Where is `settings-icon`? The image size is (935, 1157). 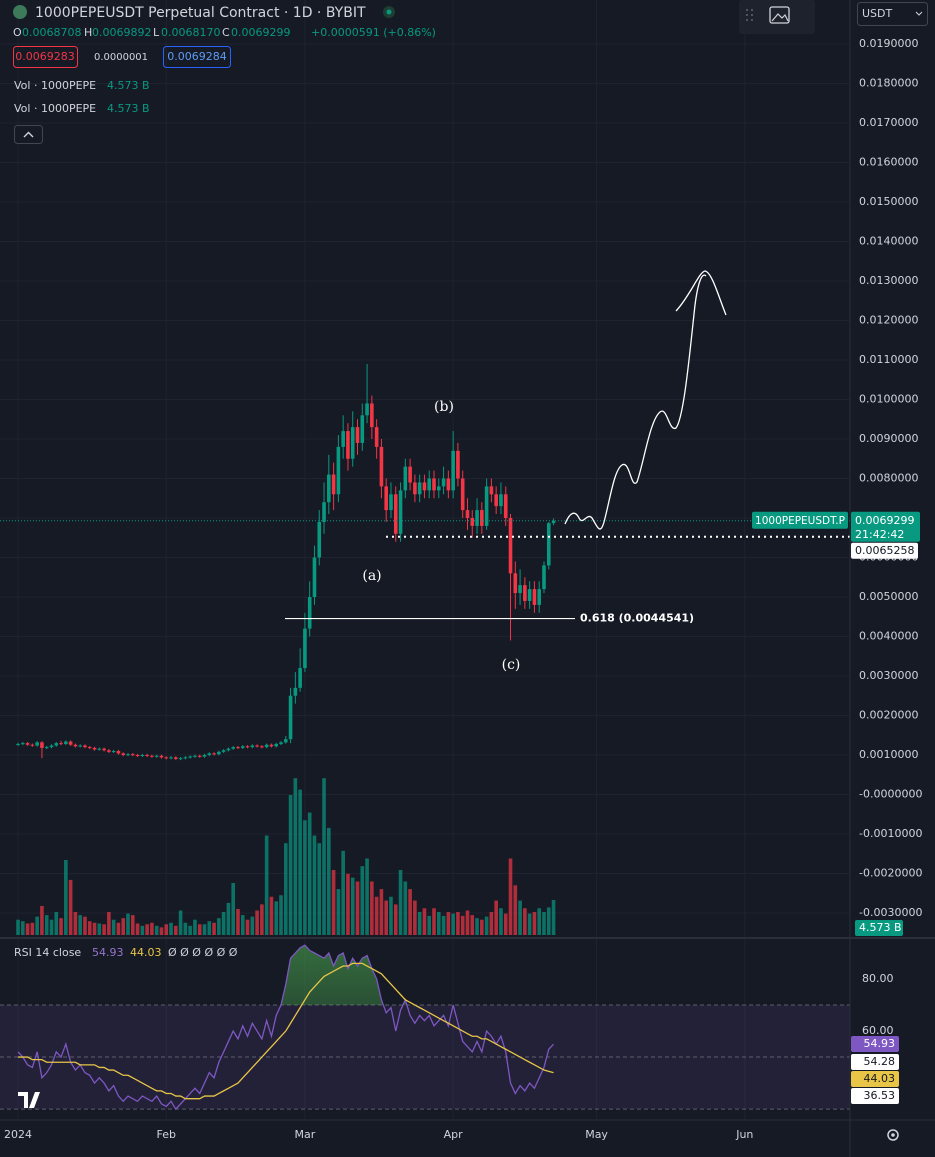 settings-icon is located at coordinates (893, 1135).